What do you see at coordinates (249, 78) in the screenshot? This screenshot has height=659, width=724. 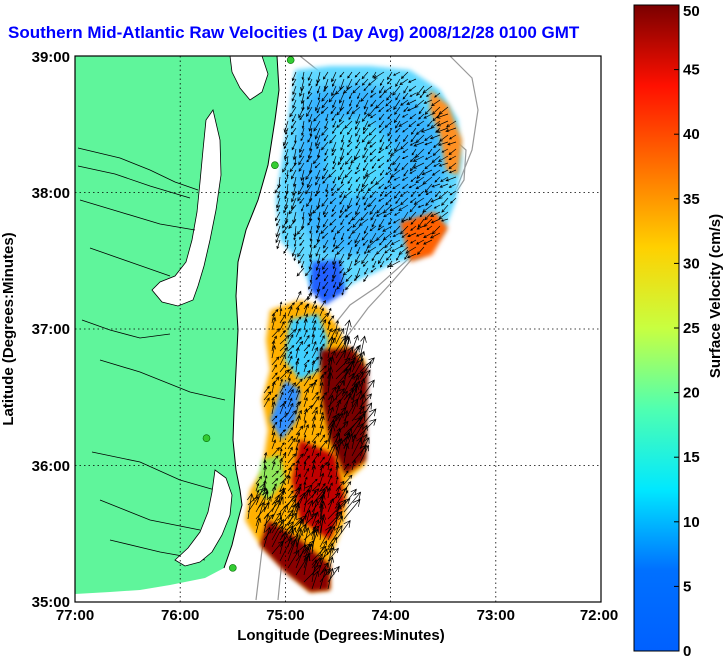 I see `delaware-bay` at bounding box center [249, 78].